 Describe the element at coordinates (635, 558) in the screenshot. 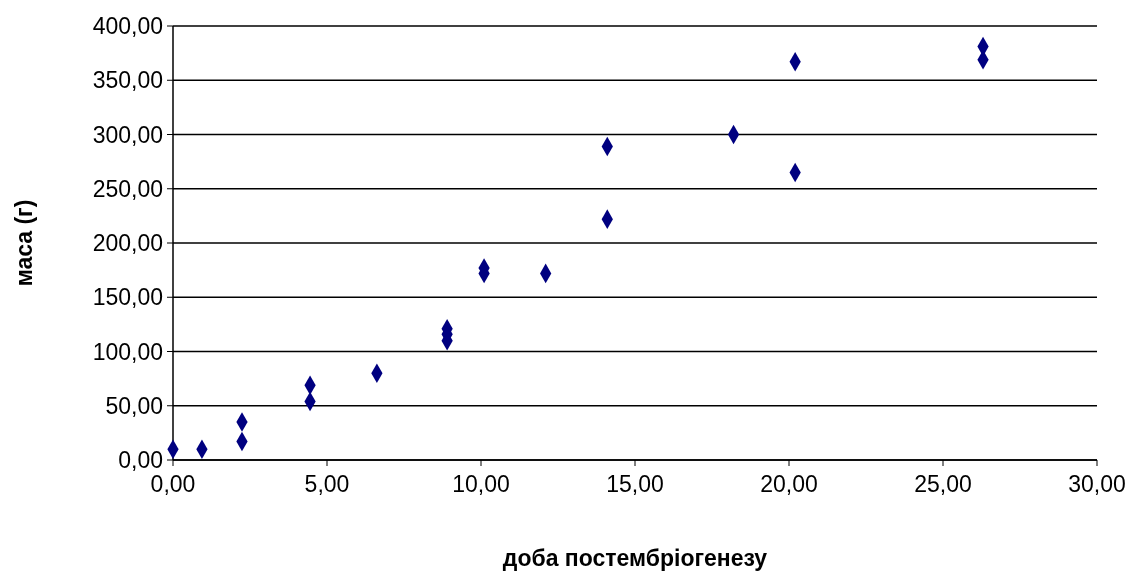

I see `x-axis-title: доба постембріогенезу` at that location.